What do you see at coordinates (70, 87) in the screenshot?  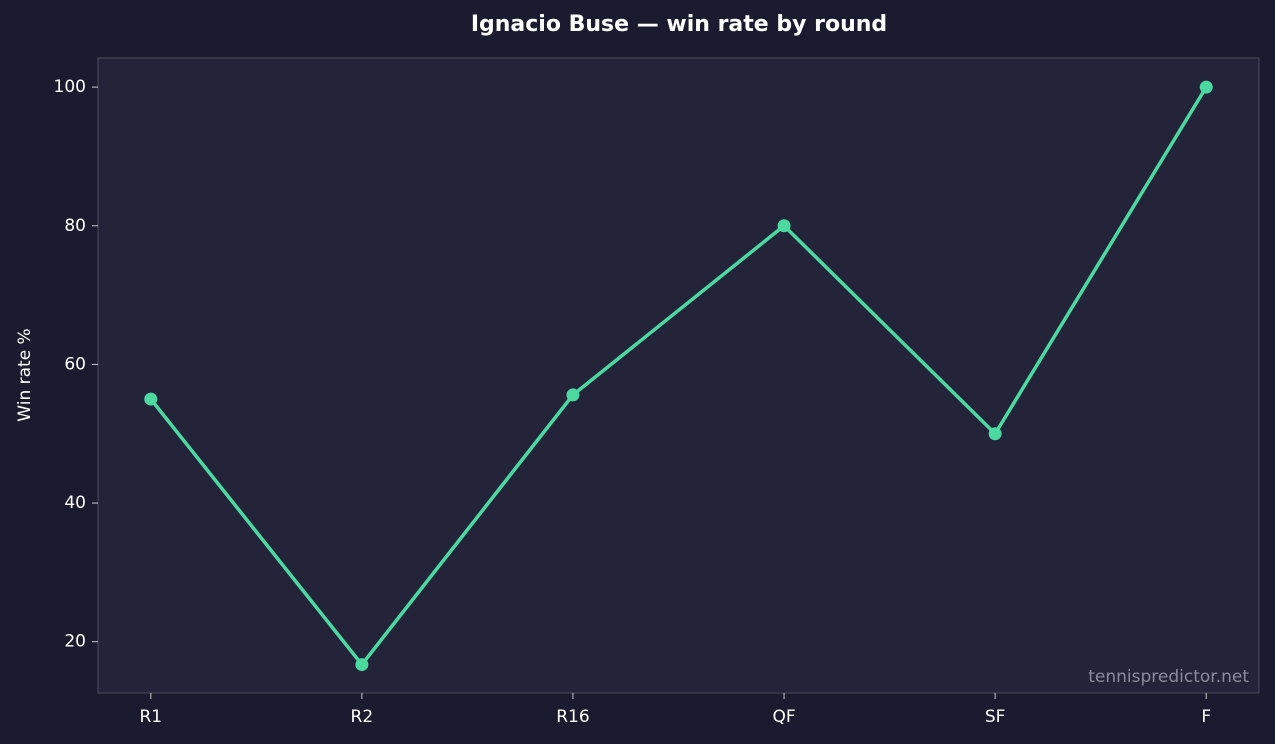 I see `y-tick-label: 100` at bounding box center [70, 87].